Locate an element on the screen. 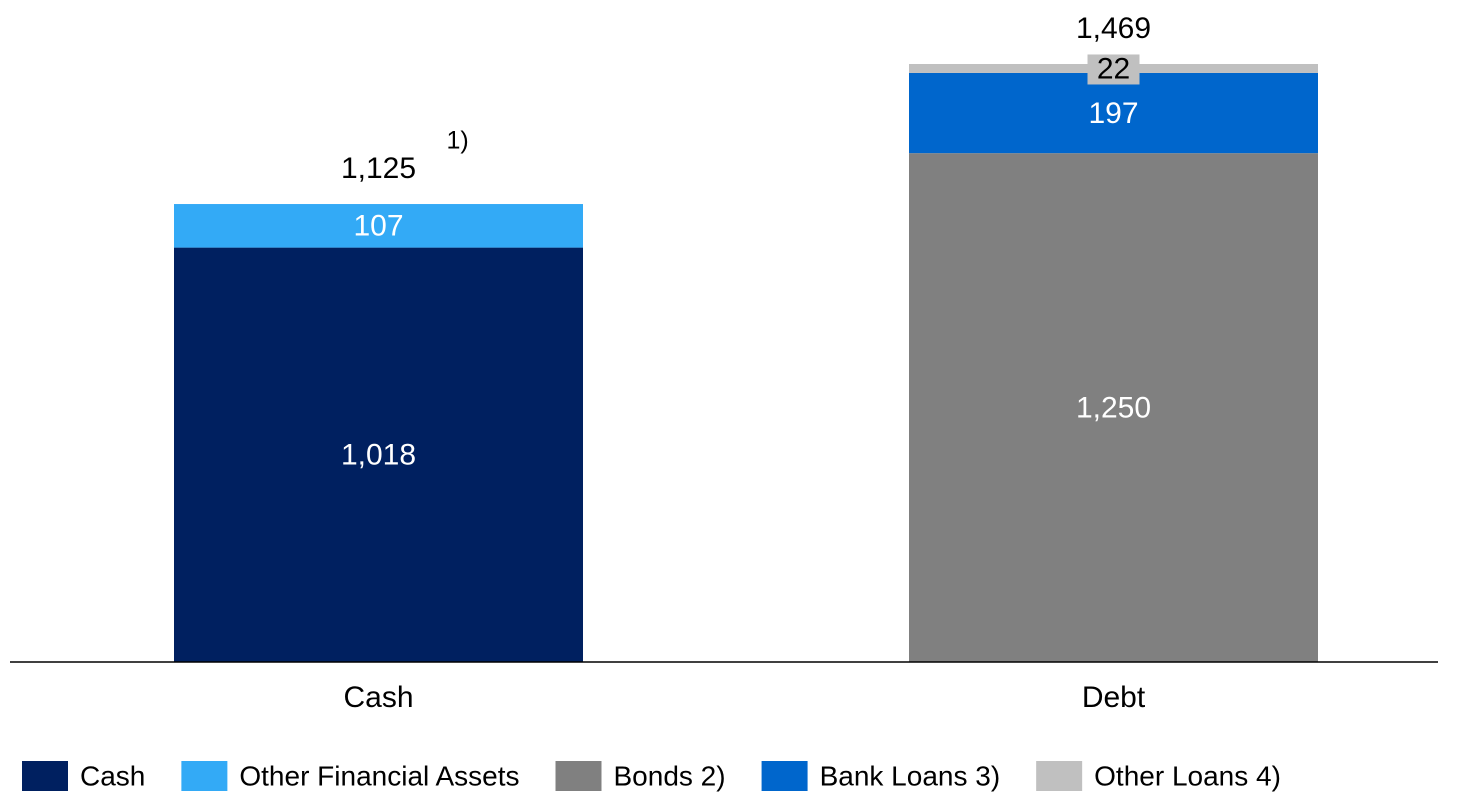  value-label: 107 is located at coordinates (378, 226).